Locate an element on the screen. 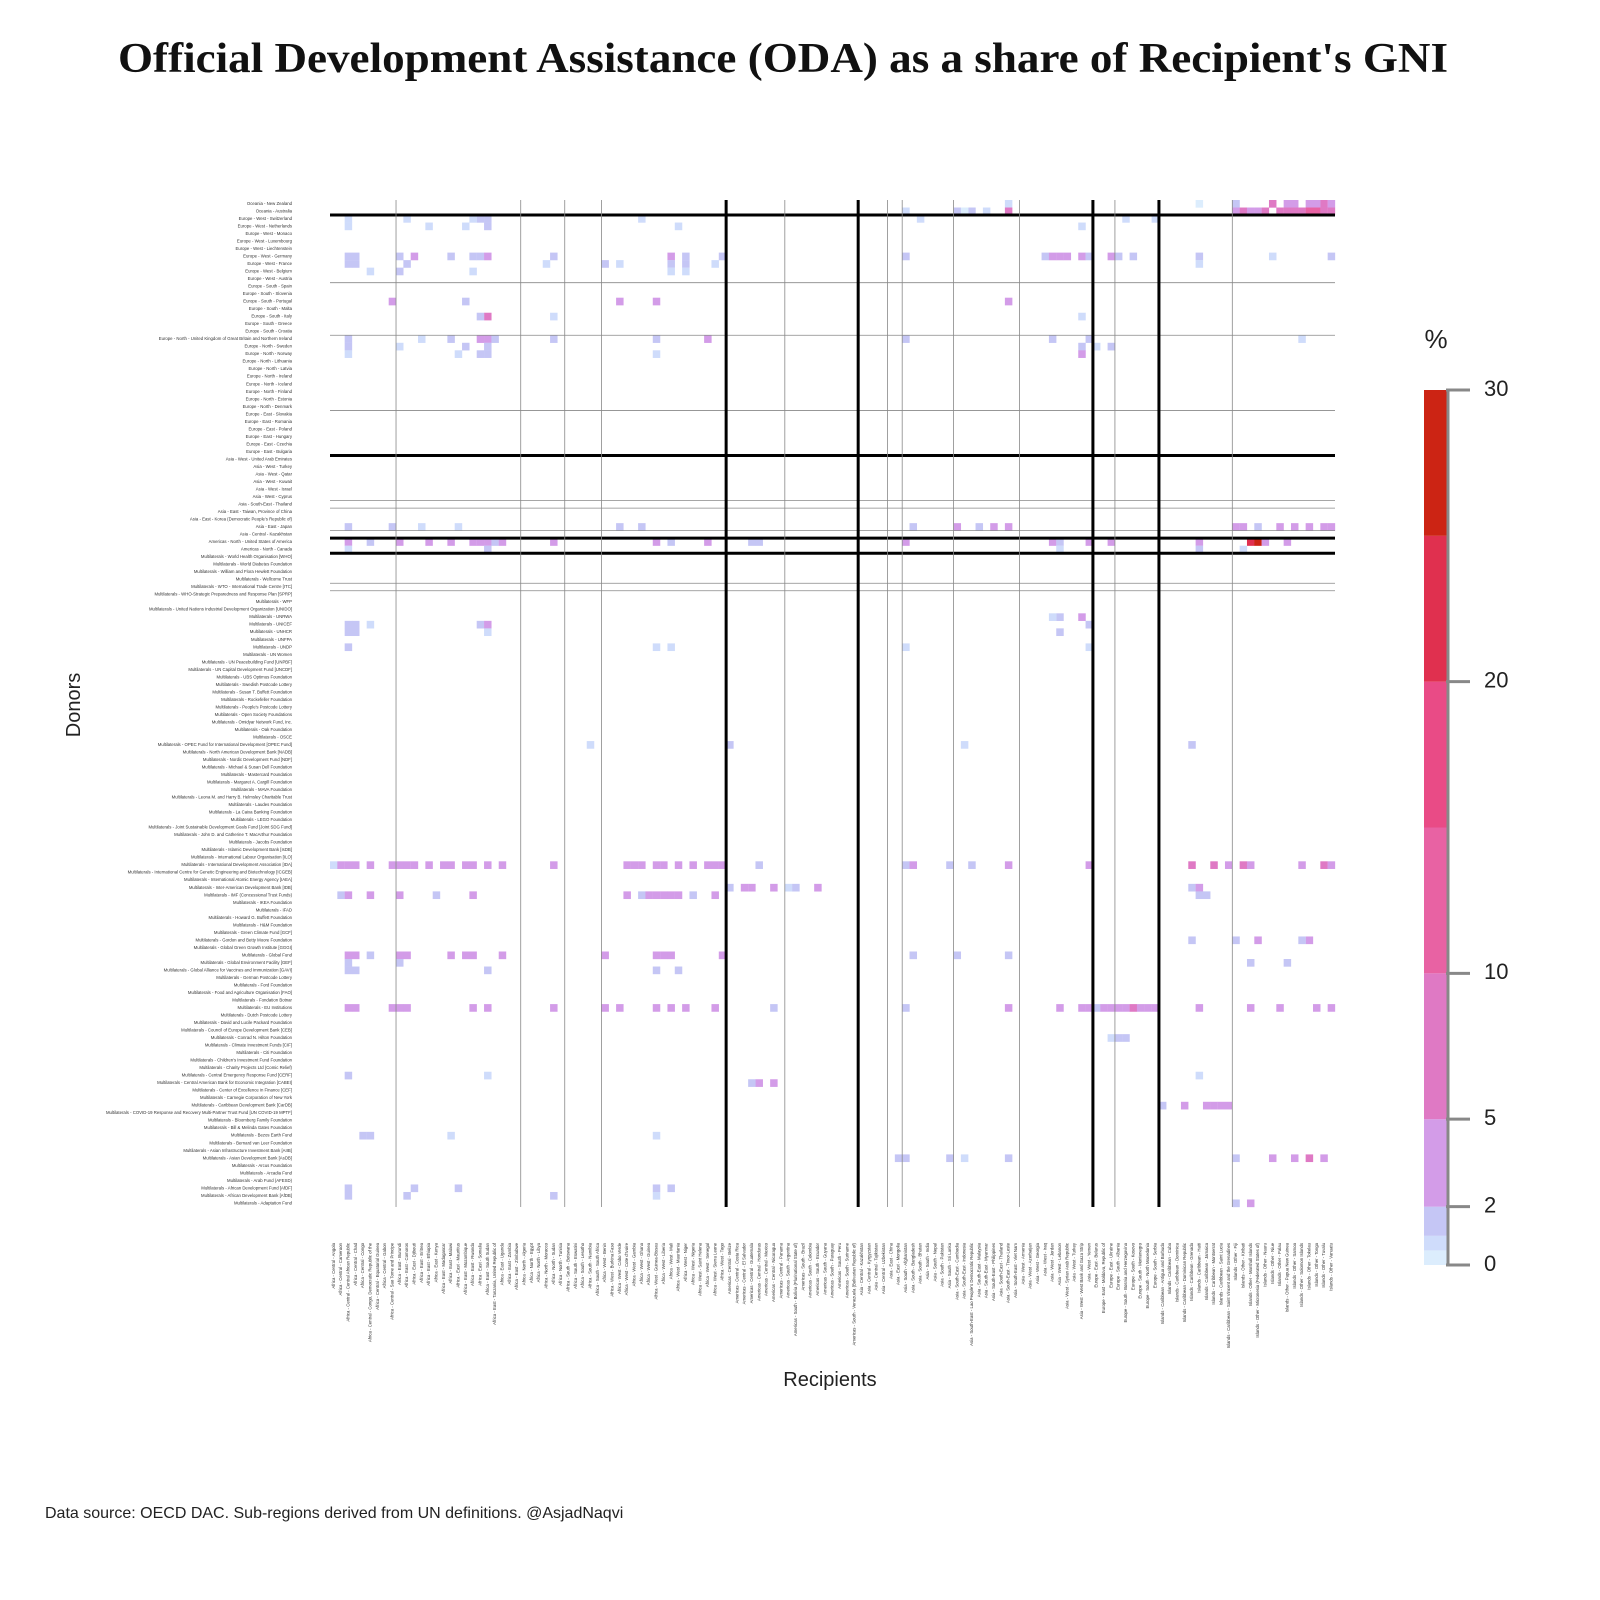  recipient-label: Americas - Central - Nicaragua is located at coordinates (773, 1272).